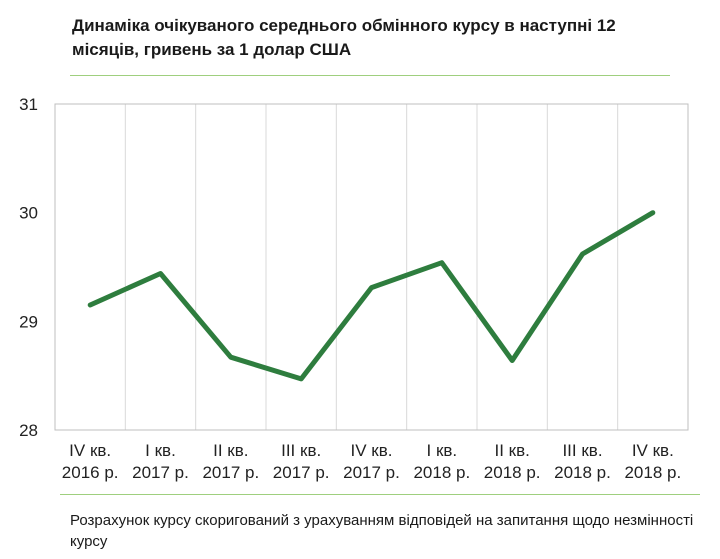 The image size is (720, 559). Describe the element at coordinates (512, 461) in the screenshot. I see `x-tick-label: II кв. 2018 р.` at that location.